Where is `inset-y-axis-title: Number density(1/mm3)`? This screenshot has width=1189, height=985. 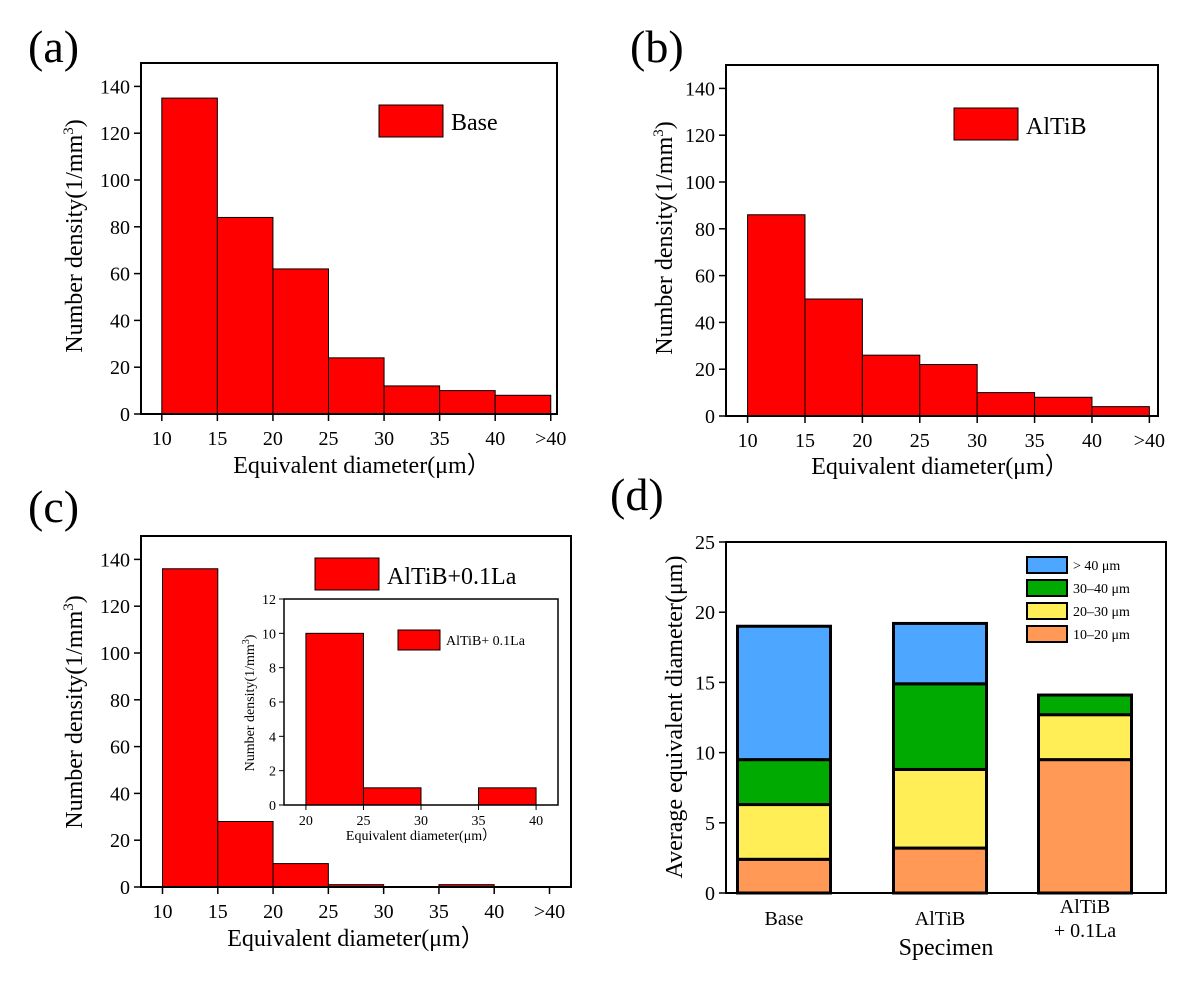 inset-y-axis-title: Number density(1/mm3) is located at coordinates (249, 702).